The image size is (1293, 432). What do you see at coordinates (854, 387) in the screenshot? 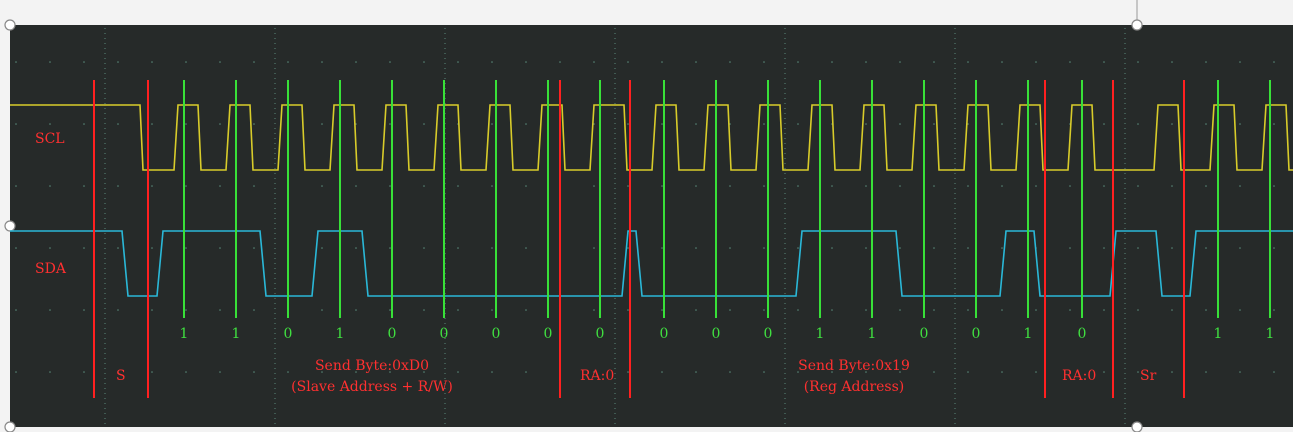
I see `send-byte-2-description: (Reg Address)` at bounding box center [854, 387].